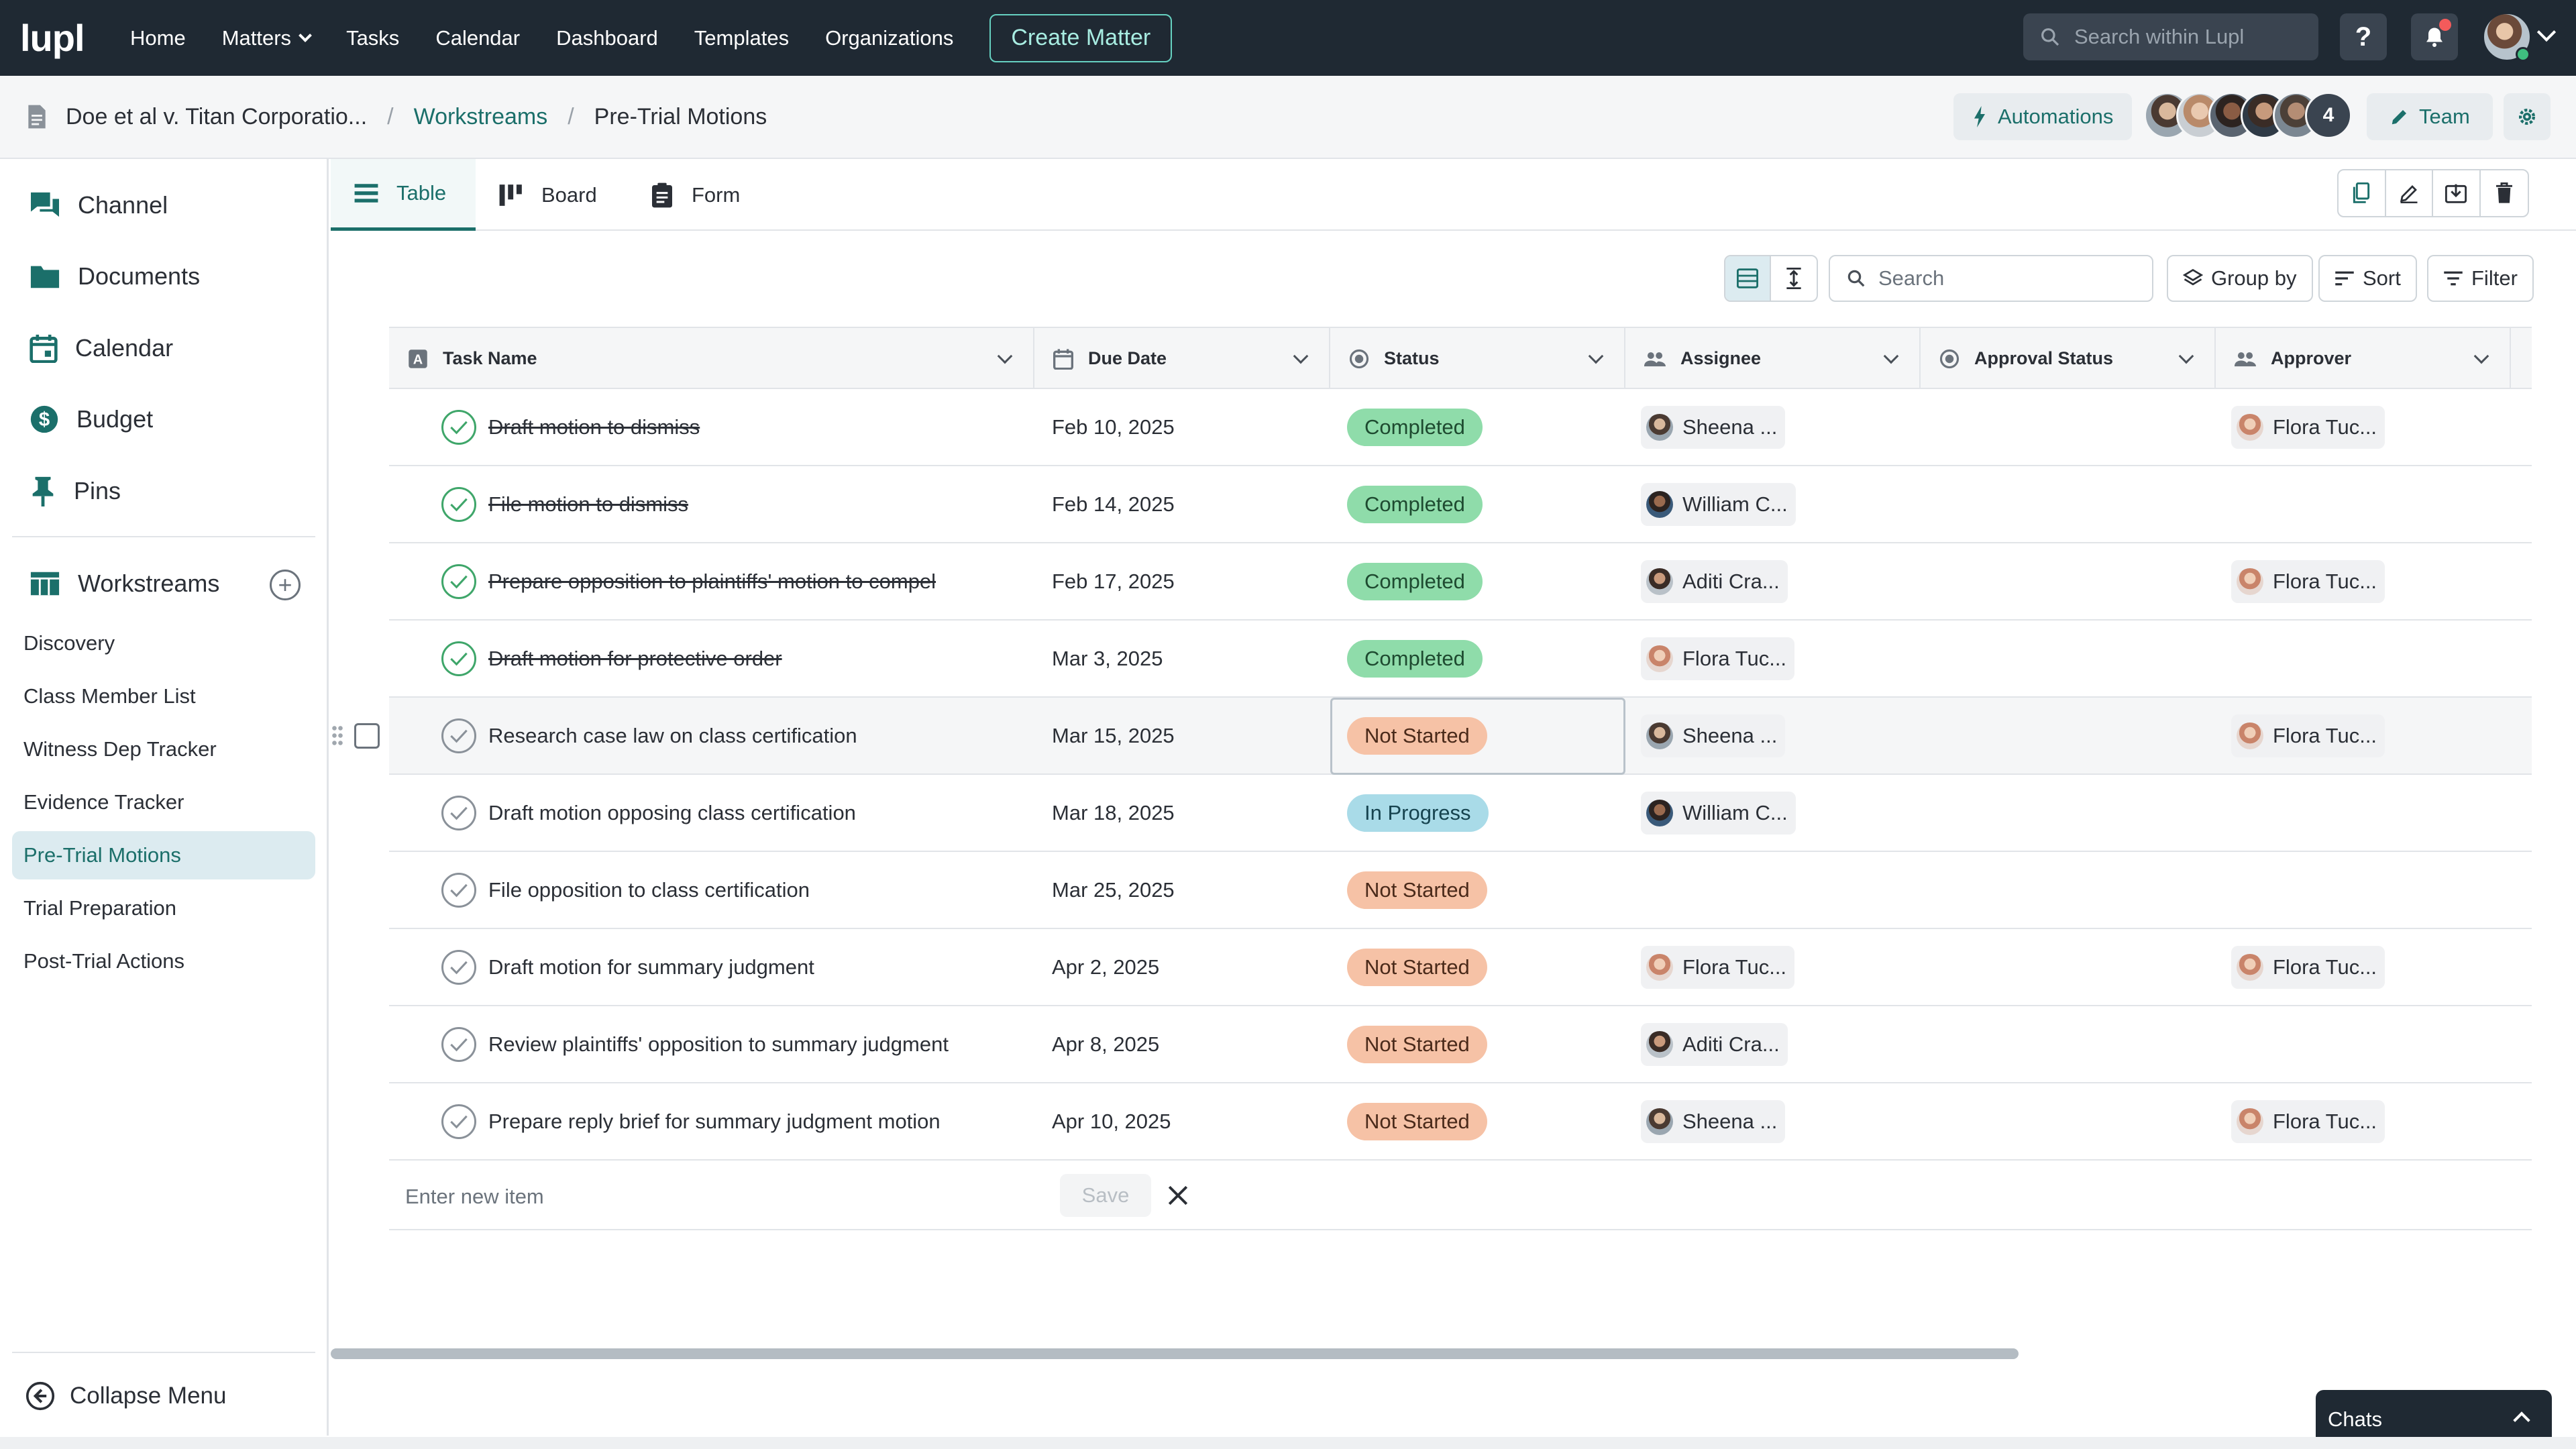  What do you see at coordinates (635, 658) in the screenshot?
I see `task-name-cell: Draft motion for protective order` at bounding box center [635, 658].